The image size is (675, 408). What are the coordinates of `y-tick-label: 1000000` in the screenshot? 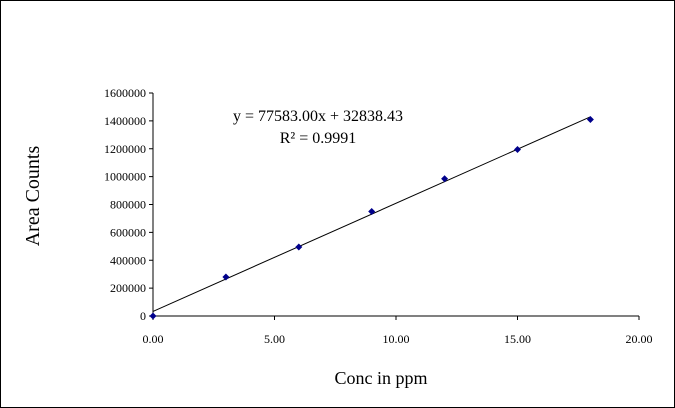 It's located at (125, 177).